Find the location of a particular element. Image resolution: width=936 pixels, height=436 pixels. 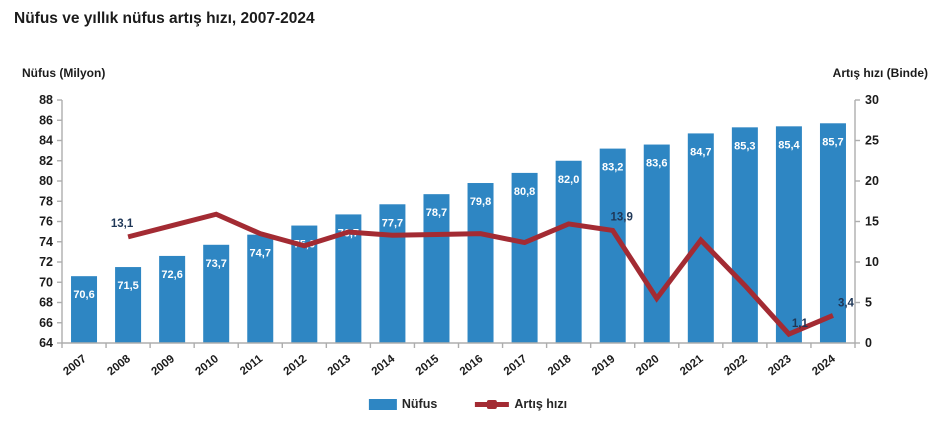

bar-value-label-2009: 72,6 is located at coordinates (171, 275).